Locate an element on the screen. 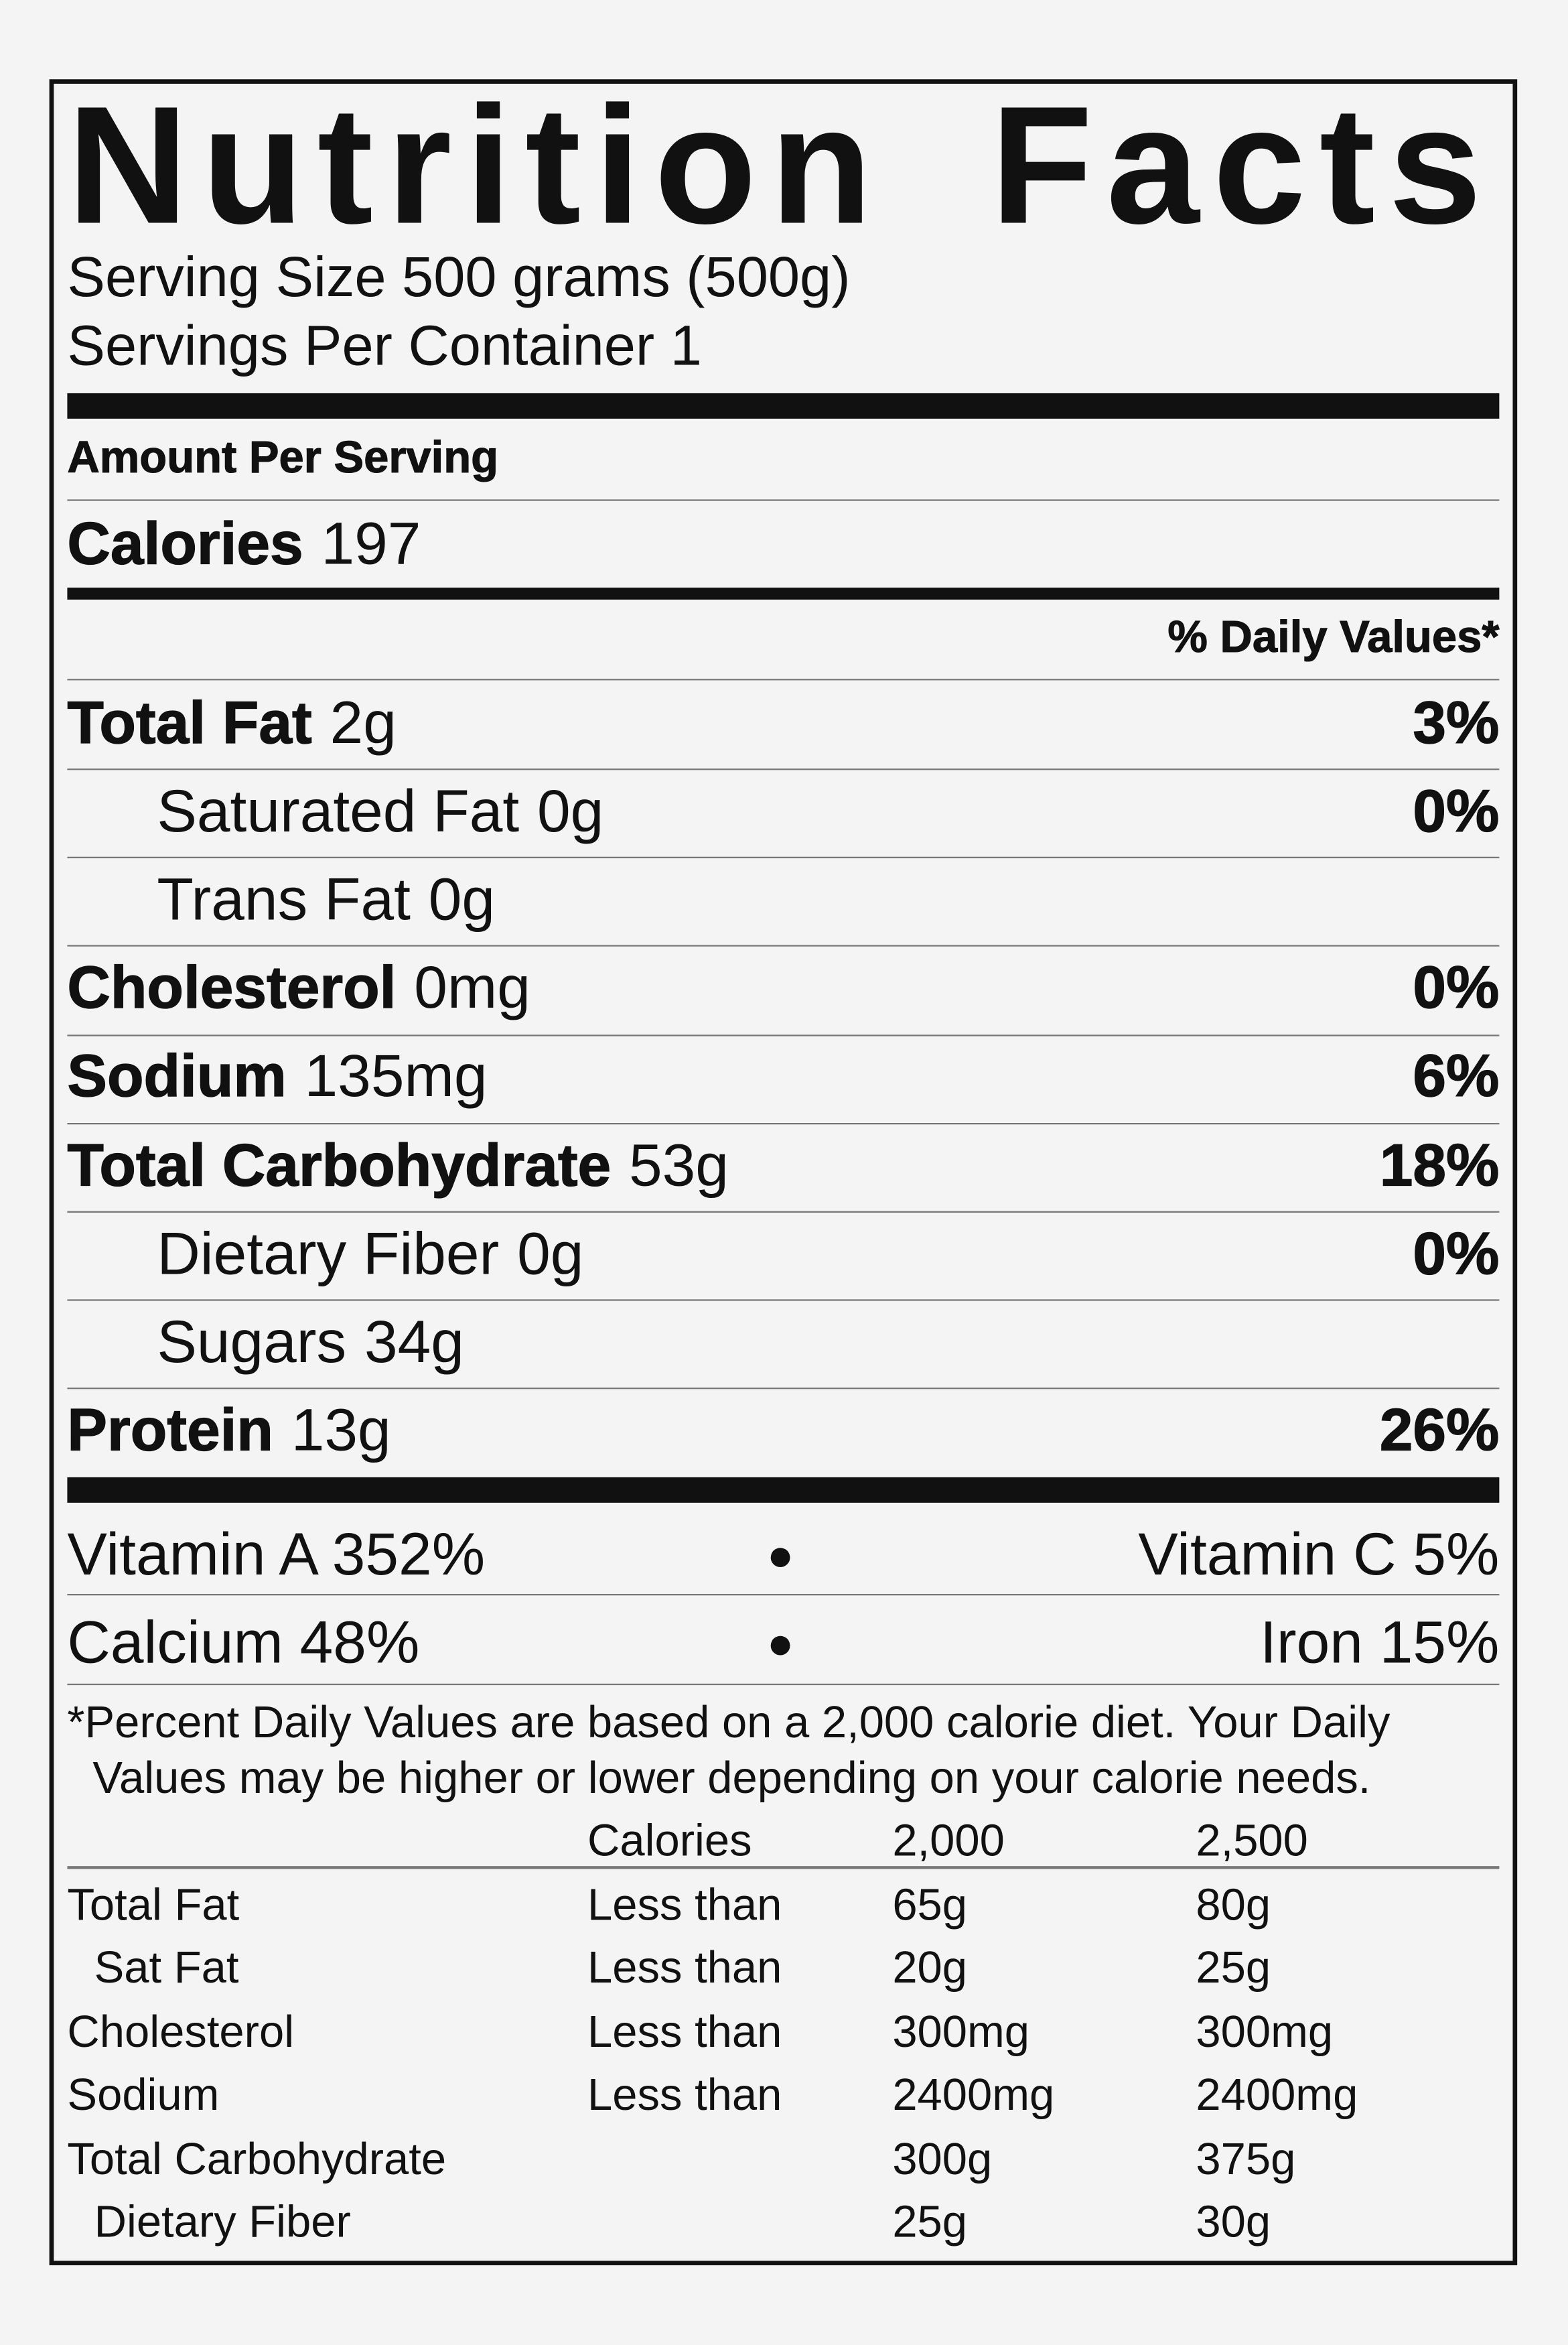 The image size is (1568, 2345). reference-header: Calories 2,000 2,500 is located at coordinates (783, 1849).